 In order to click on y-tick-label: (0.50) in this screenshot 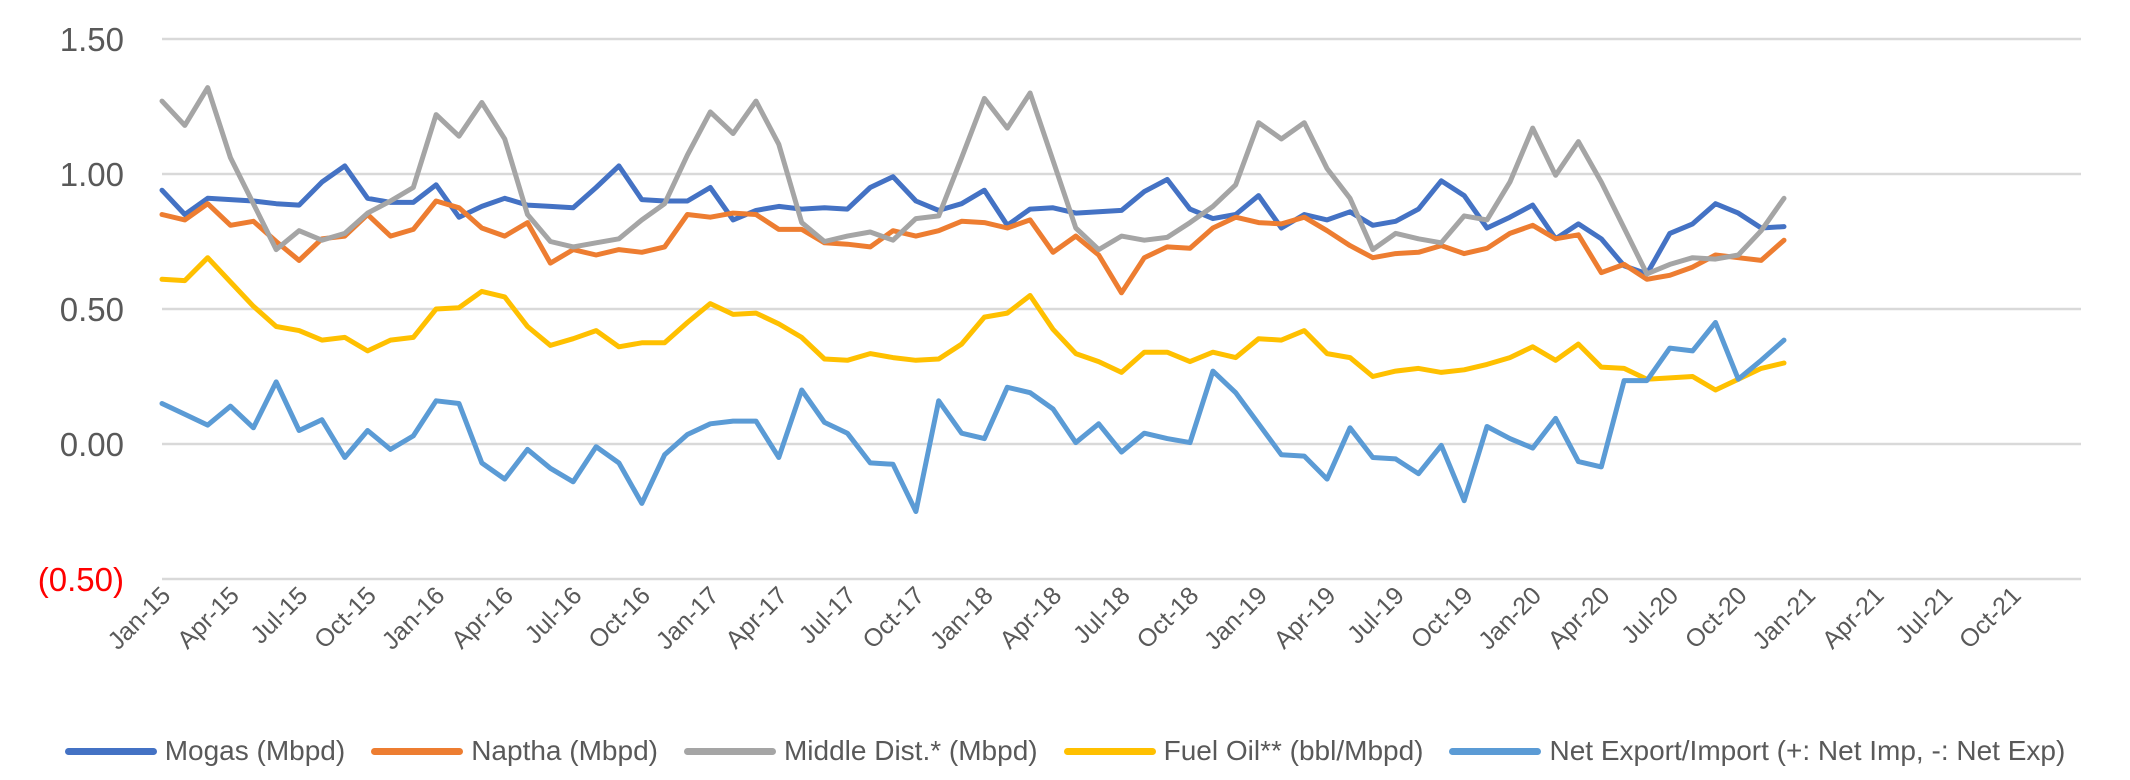, I will do `click(81, 579)`.